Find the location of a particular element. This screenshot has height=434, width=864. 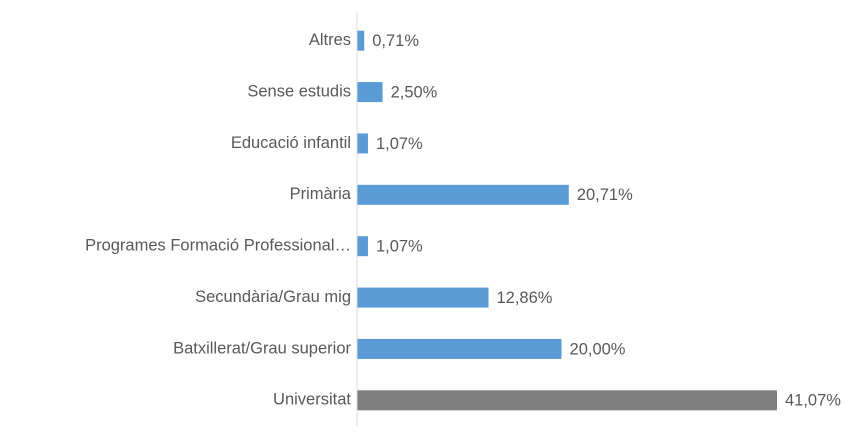

data-label: 41,07% is located at coordinates (813, 401).